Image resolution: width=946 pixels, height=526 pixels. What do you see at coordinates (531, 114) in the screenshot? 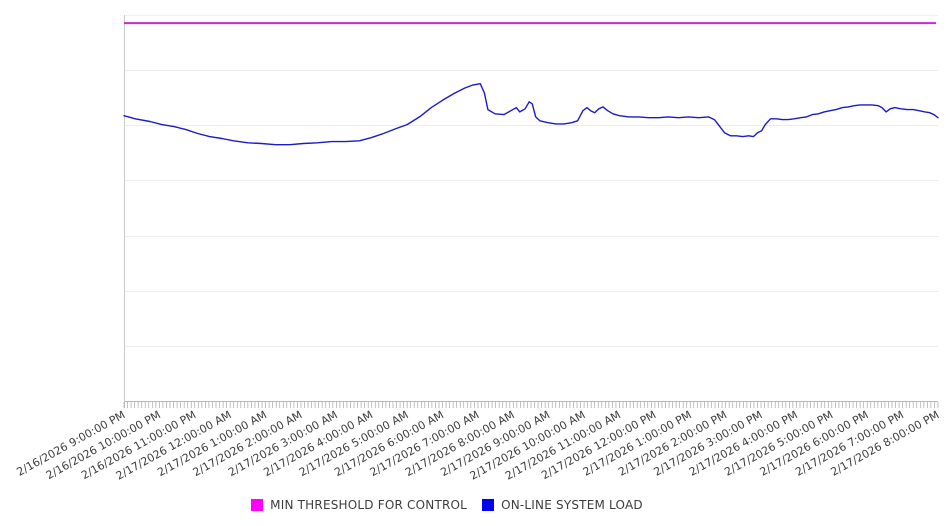
I see `load-line` at bounding box center [531, 114].